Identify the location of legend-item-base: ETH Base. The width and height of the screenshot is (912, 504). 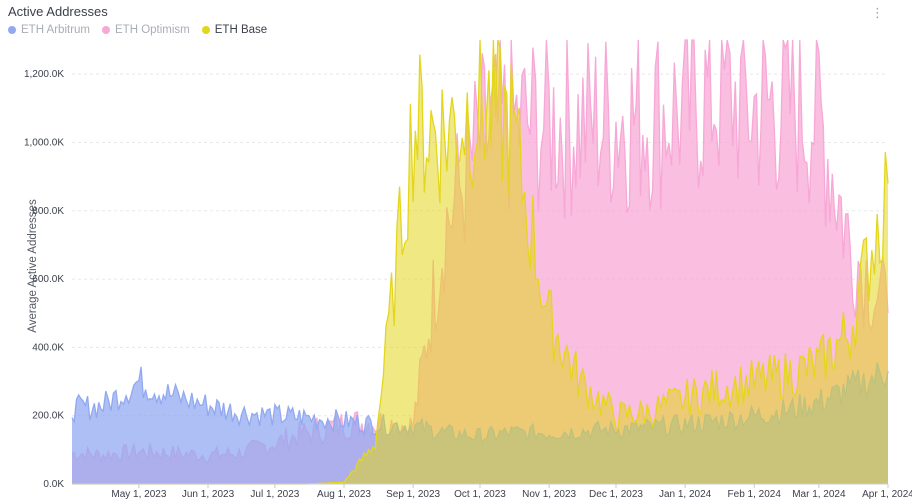
(234, 30).